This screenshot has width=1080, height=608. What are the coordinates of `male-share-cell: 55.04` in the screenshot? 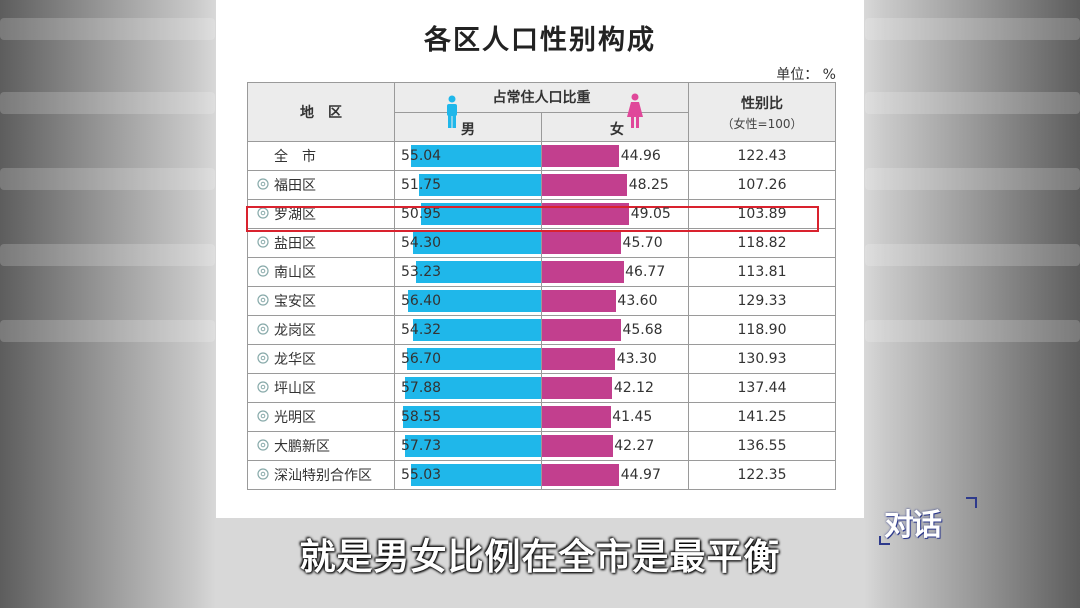 It's located at (468, 156).